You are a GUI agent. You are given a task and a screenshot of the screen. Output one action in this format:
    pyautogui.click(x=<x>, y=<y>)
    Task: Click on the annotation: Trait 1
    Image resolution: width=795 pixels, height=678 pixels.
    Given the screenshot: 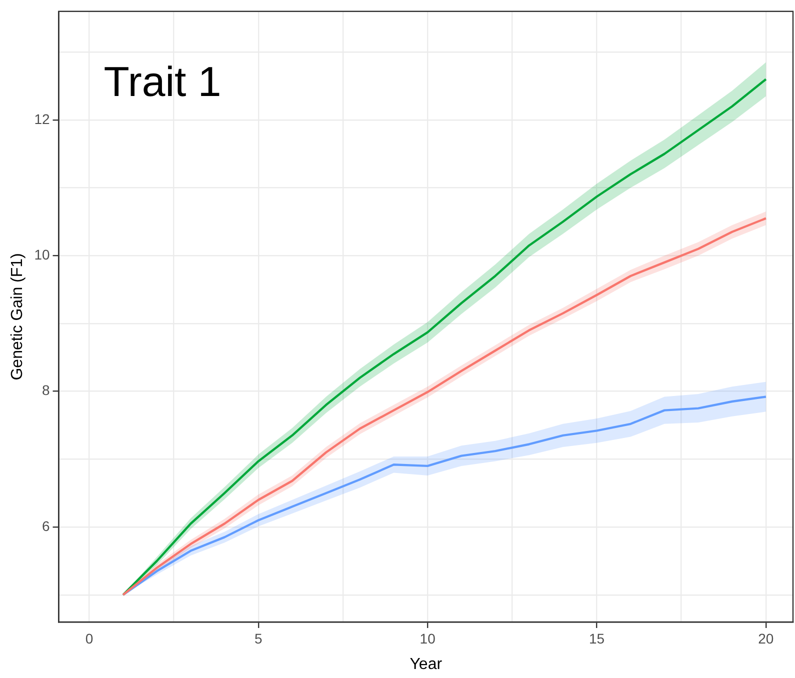 What is the action you would take?
    pyautogui.click(x=163, y=81)
    